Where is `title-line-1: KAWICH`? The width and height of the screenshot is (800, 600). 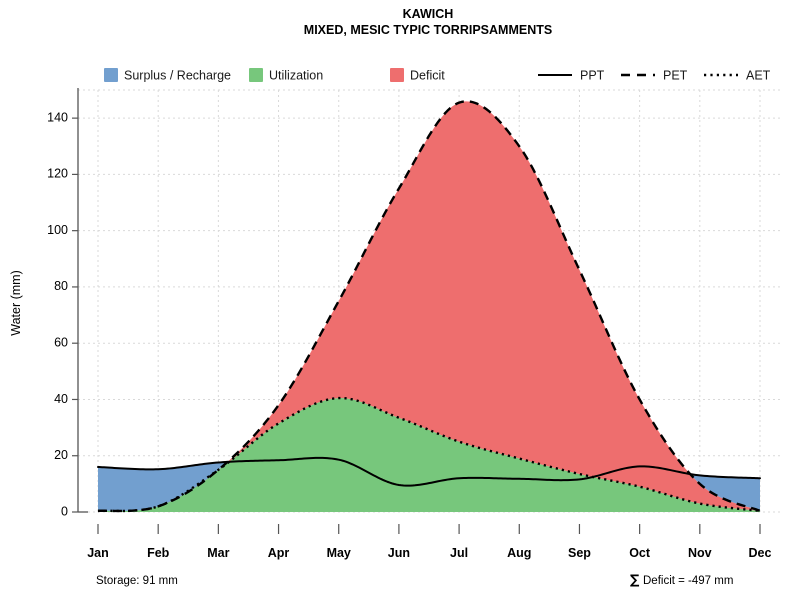 title-line-1: KAWICH is located at coordinates (428, 14).